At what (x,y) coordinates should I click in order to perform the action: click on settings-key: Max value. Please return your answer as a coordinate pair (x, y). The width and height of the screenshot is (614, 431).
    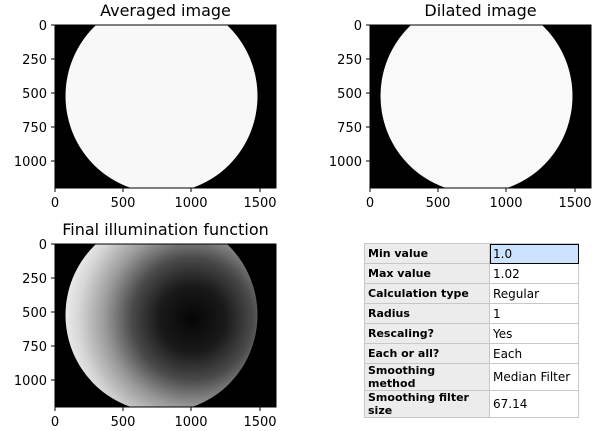
    Looking at the image, I should click on (427, 273).